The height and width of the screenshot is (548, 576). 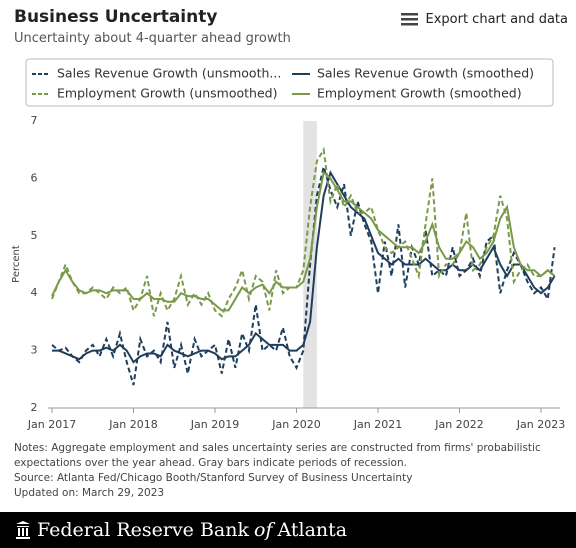 What do you see at coordinates (34, 292) in the screenshot?
I see `y-tick-label: 4` at bounding box center [34, 292].